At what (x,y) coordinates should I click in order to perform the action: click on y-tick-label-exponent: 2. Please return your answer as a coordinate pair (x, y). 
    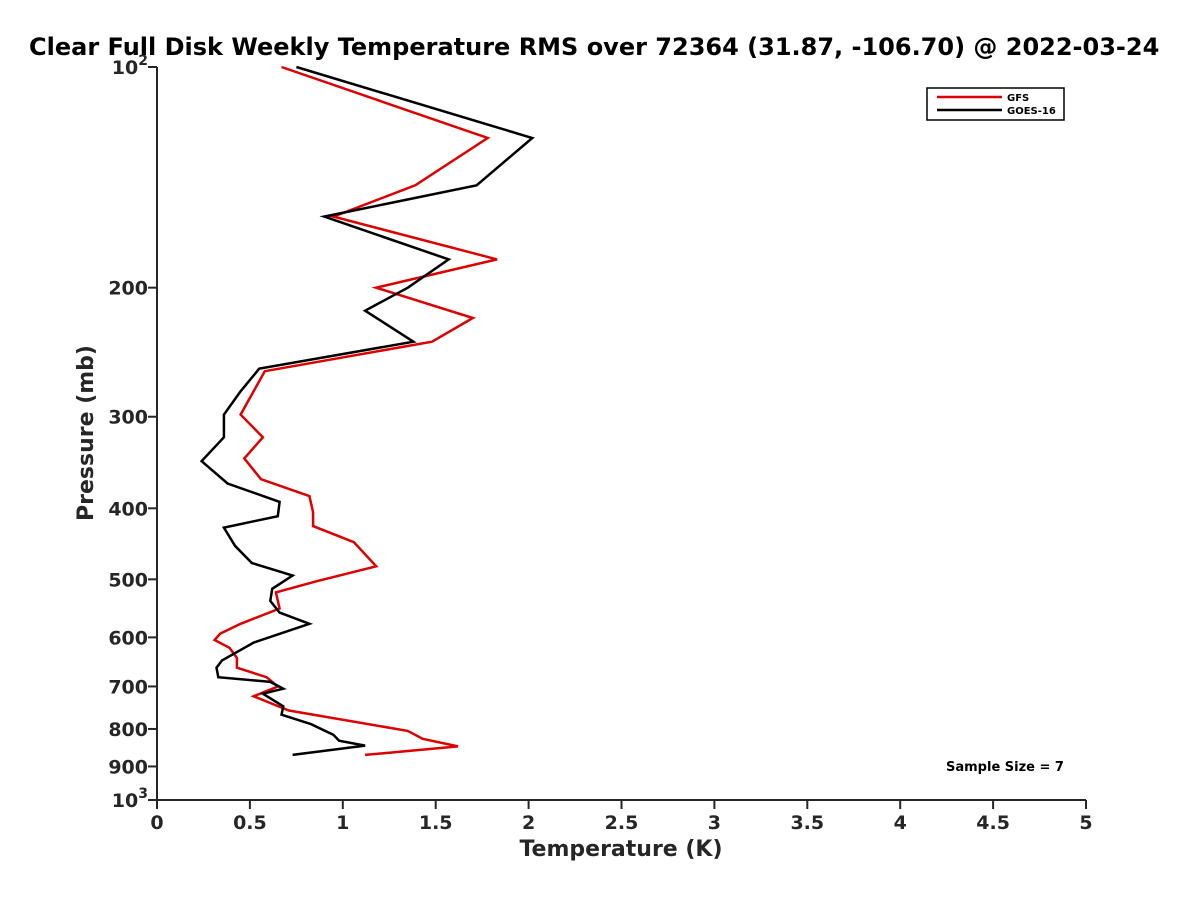
    Looking at the image, I should click on (143, 61).